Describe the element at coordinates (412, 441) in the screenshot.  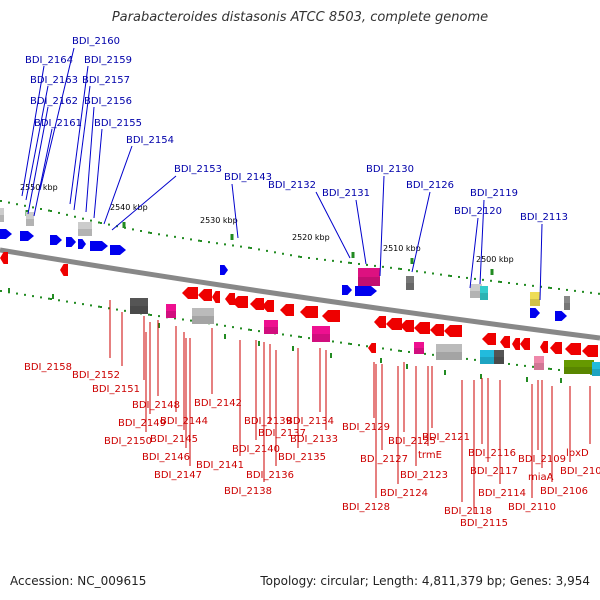
I see `reverse-gene-label: BDI_2125` at that location.